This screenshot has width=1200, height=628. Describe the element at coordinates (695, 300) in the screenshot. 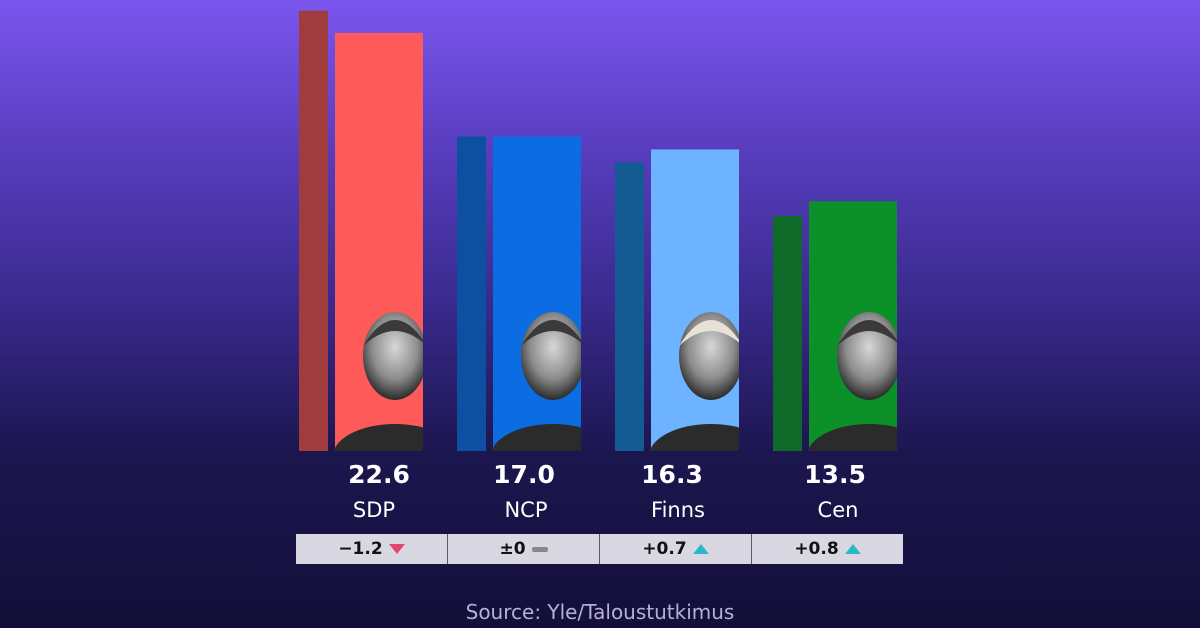

I see `bar-current-finns` at that location.